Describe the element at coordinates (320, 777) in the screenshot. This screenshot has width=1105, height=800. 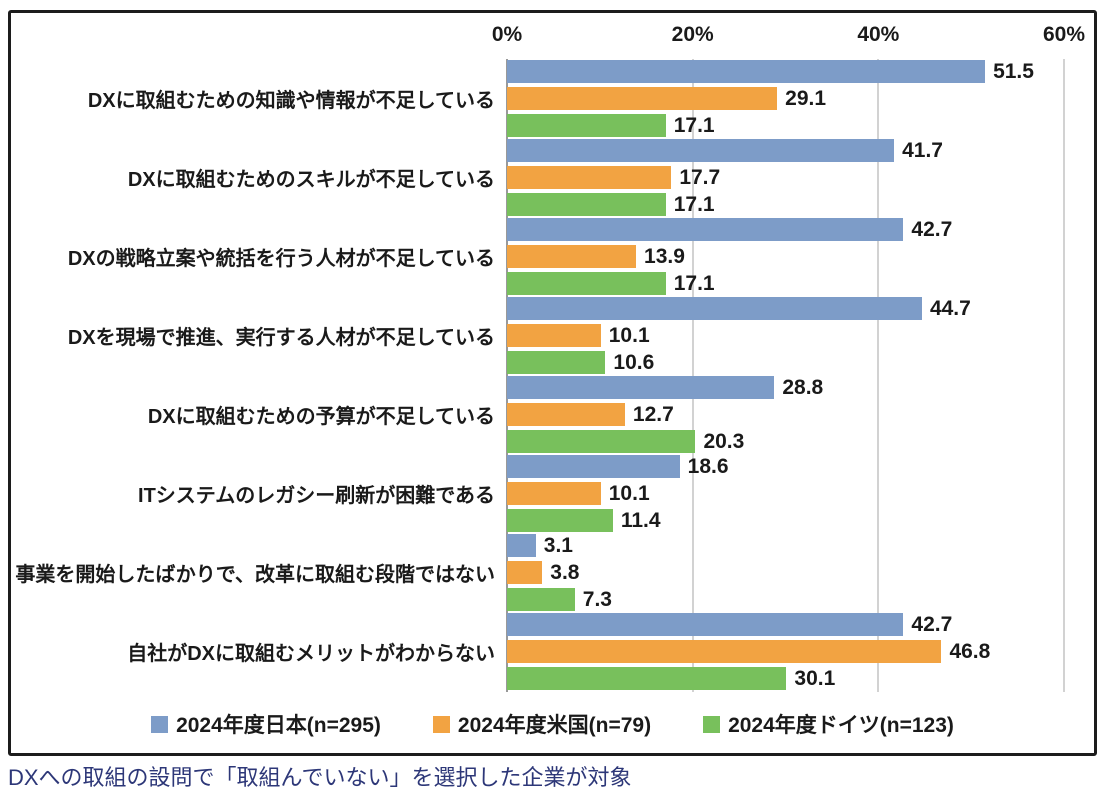
I see `footnote: DXへの取組の設問で「取組んでいない」を選択した企業が対象` at that location.